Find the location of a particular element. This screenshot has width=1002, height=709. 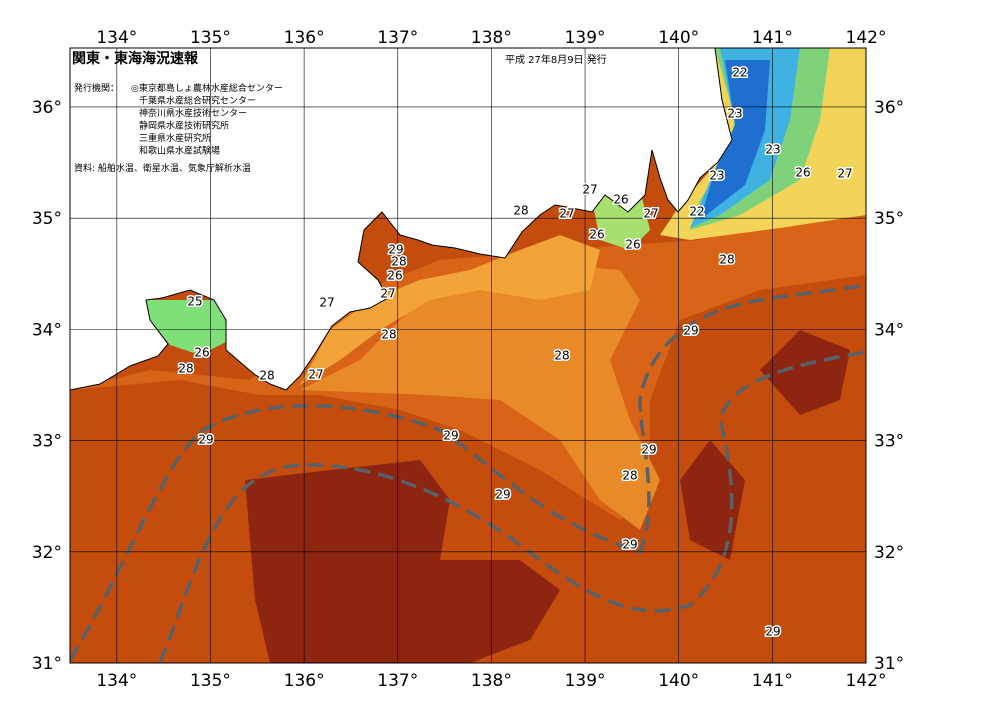

issuer: 千葉県水産総合研究センター is located at coordinates (197, 101).